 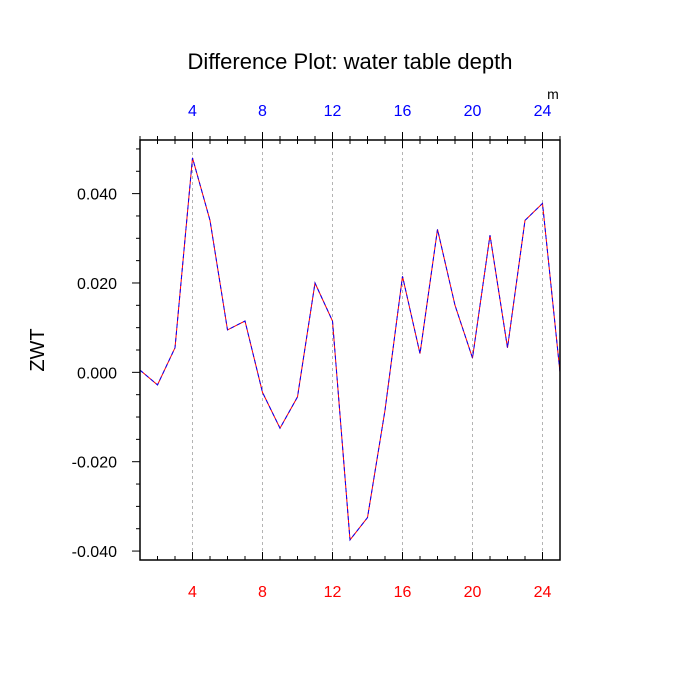 What do you see at coordinates (192, 111) in the screenshot?
I see `x-tick-label-top: 4` at bounding box center [192, 111].